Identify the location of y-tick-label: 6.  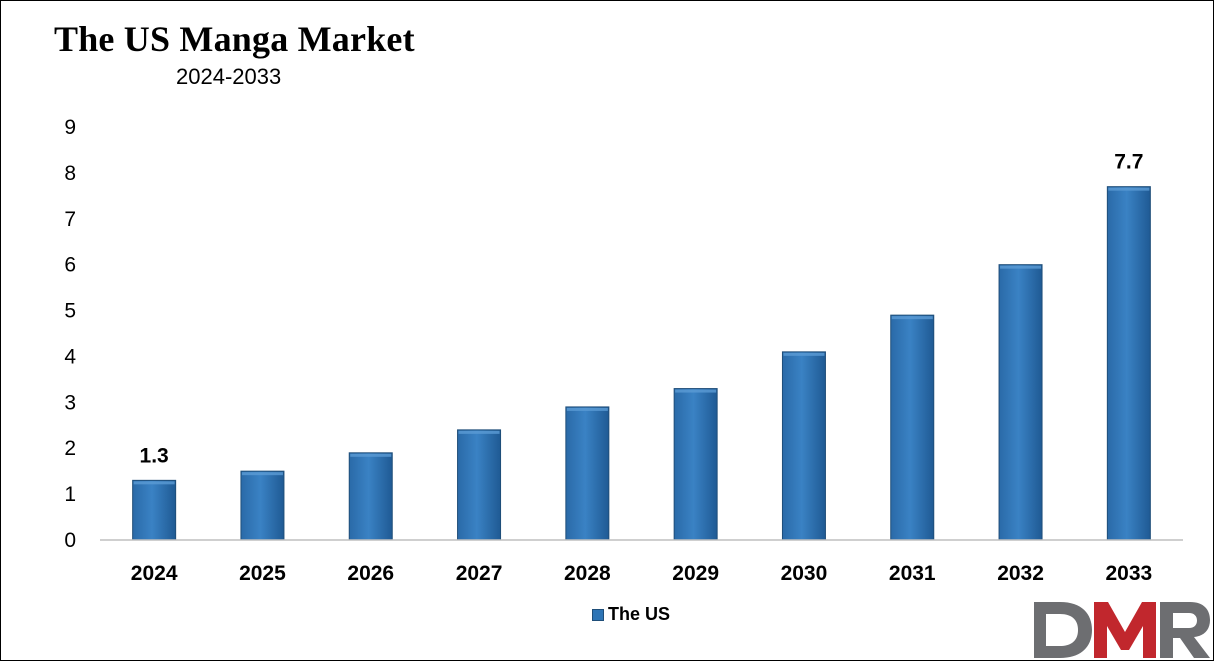
(70, 265).